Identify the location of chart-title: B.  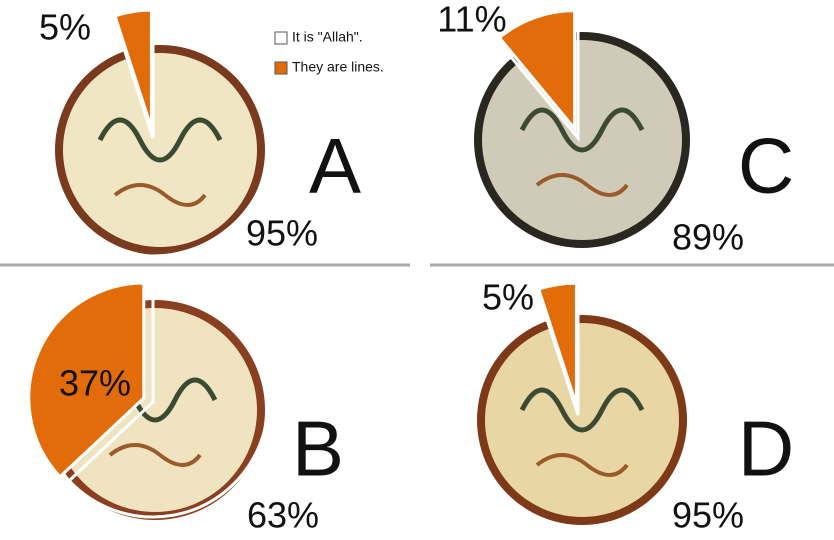
(318, 449).